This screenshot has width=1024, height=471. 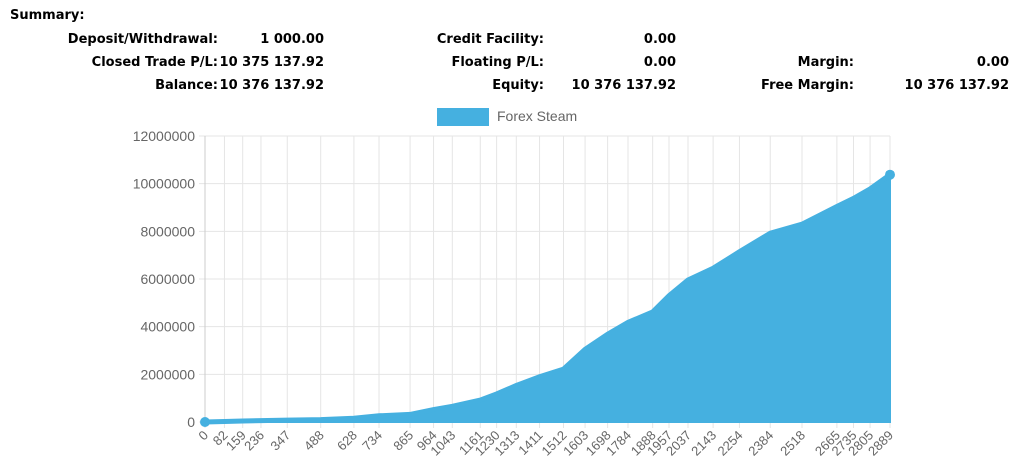 I want to click on x-tick-label: 628, so click(x=347, y=441).